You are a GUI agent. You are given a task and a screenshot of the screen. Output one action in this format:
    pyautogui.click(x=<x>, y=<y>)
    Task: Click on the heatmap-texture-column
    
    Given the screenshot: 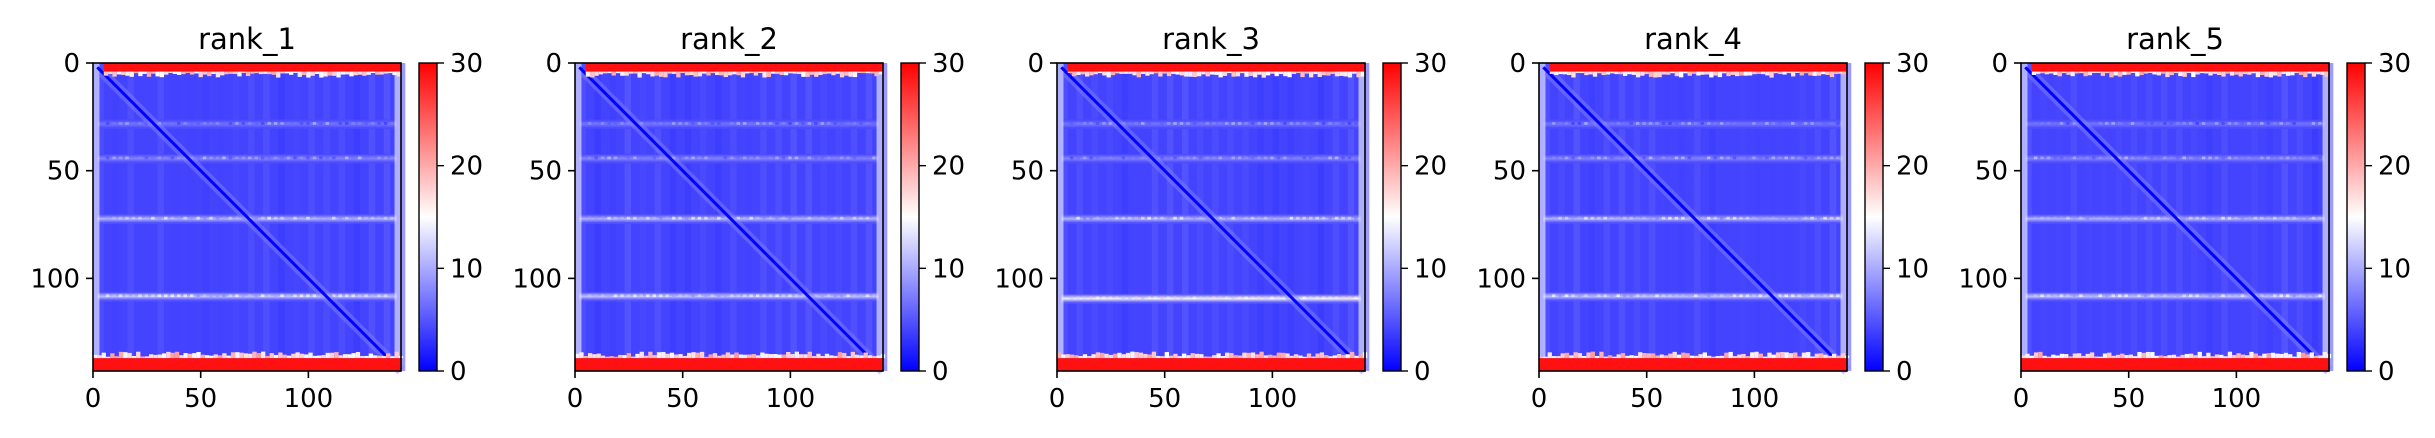 What is the action you would take?
    pyautogui.click(x=884, y=217)
    